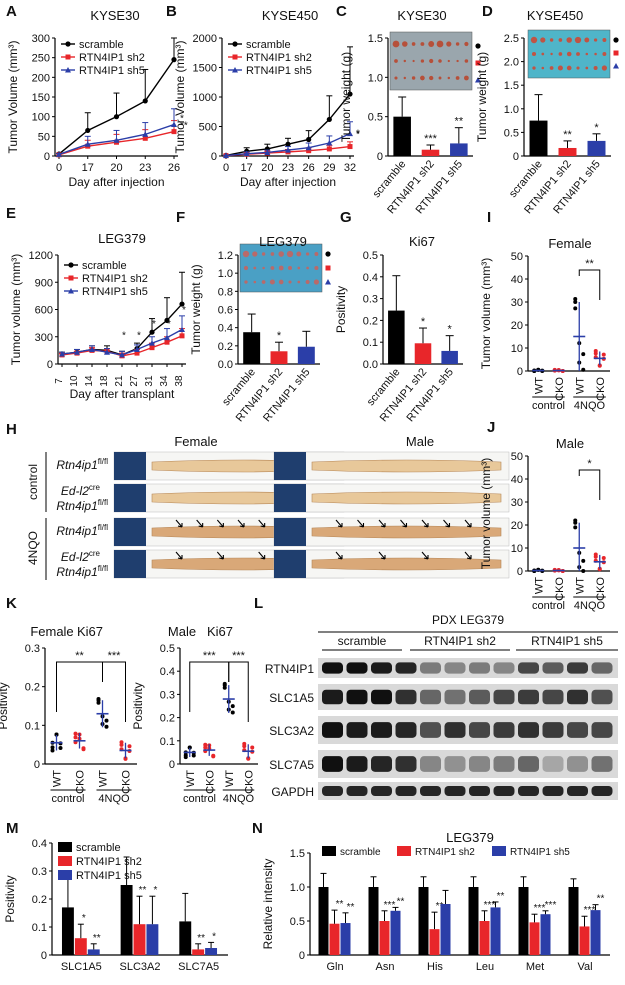  What do you see at coordinates (517, 503) in the screenshot?
I see `y-tick-label: 30` at bounding box center [517, 503].